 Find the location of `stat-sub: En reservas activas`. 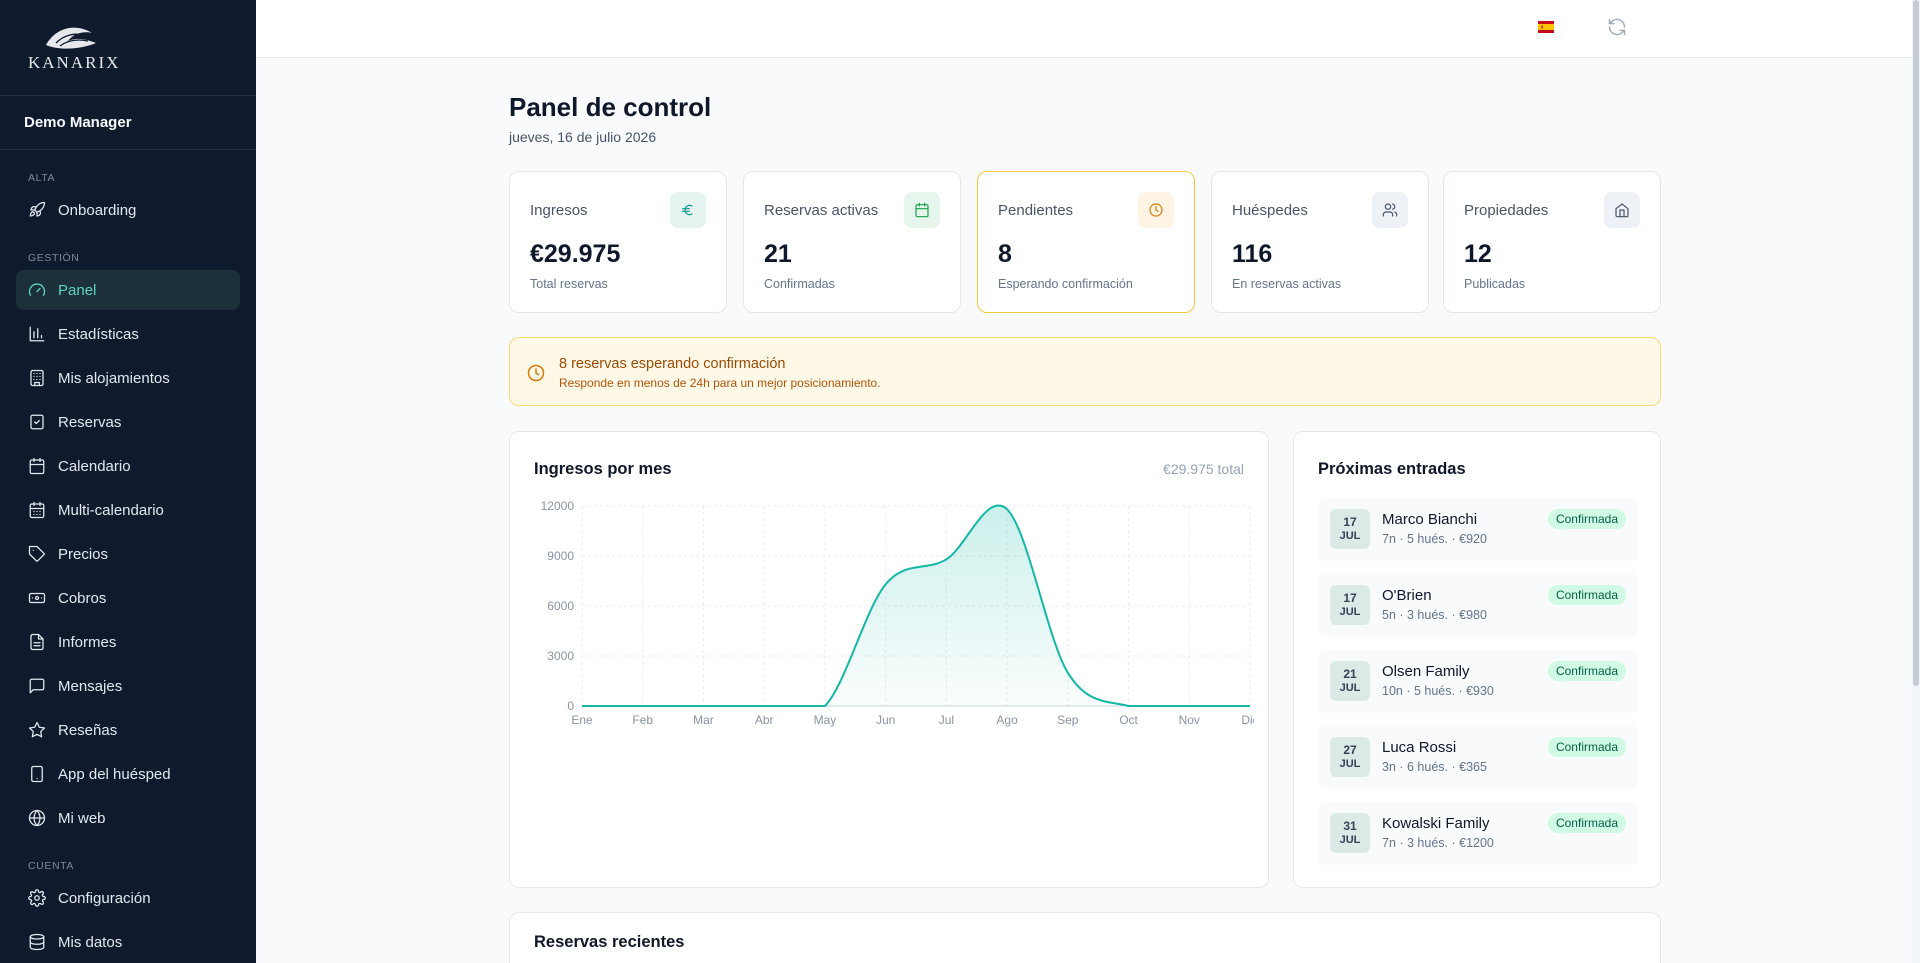

stat-sub: En reservas activas is located at coordinates (1287, 284).